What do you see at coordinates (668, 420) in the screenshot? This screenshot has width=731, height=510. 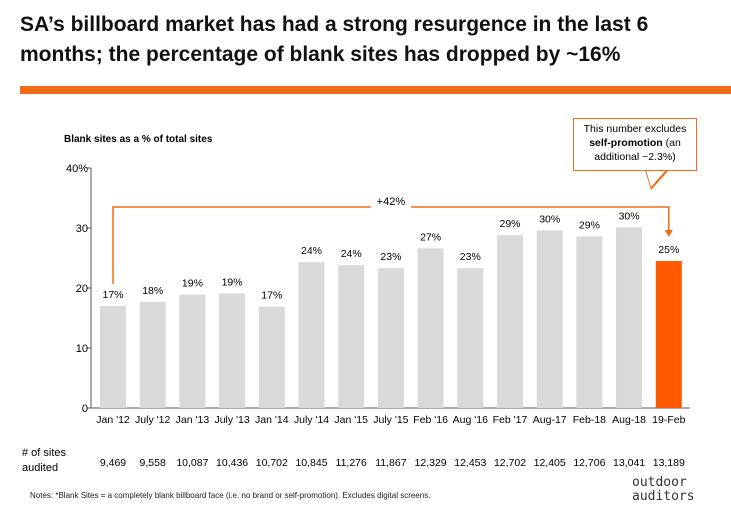 I see `x-tick-label: 19-Feb` at bounding box center [668, 420].